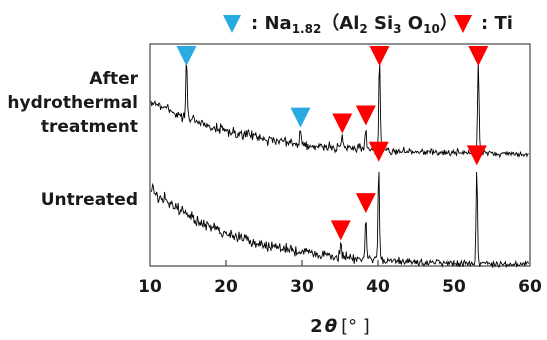  Describe the element at coordinates (530, 287) in the screenshot. I see `x-tick-label: 60` at that location.